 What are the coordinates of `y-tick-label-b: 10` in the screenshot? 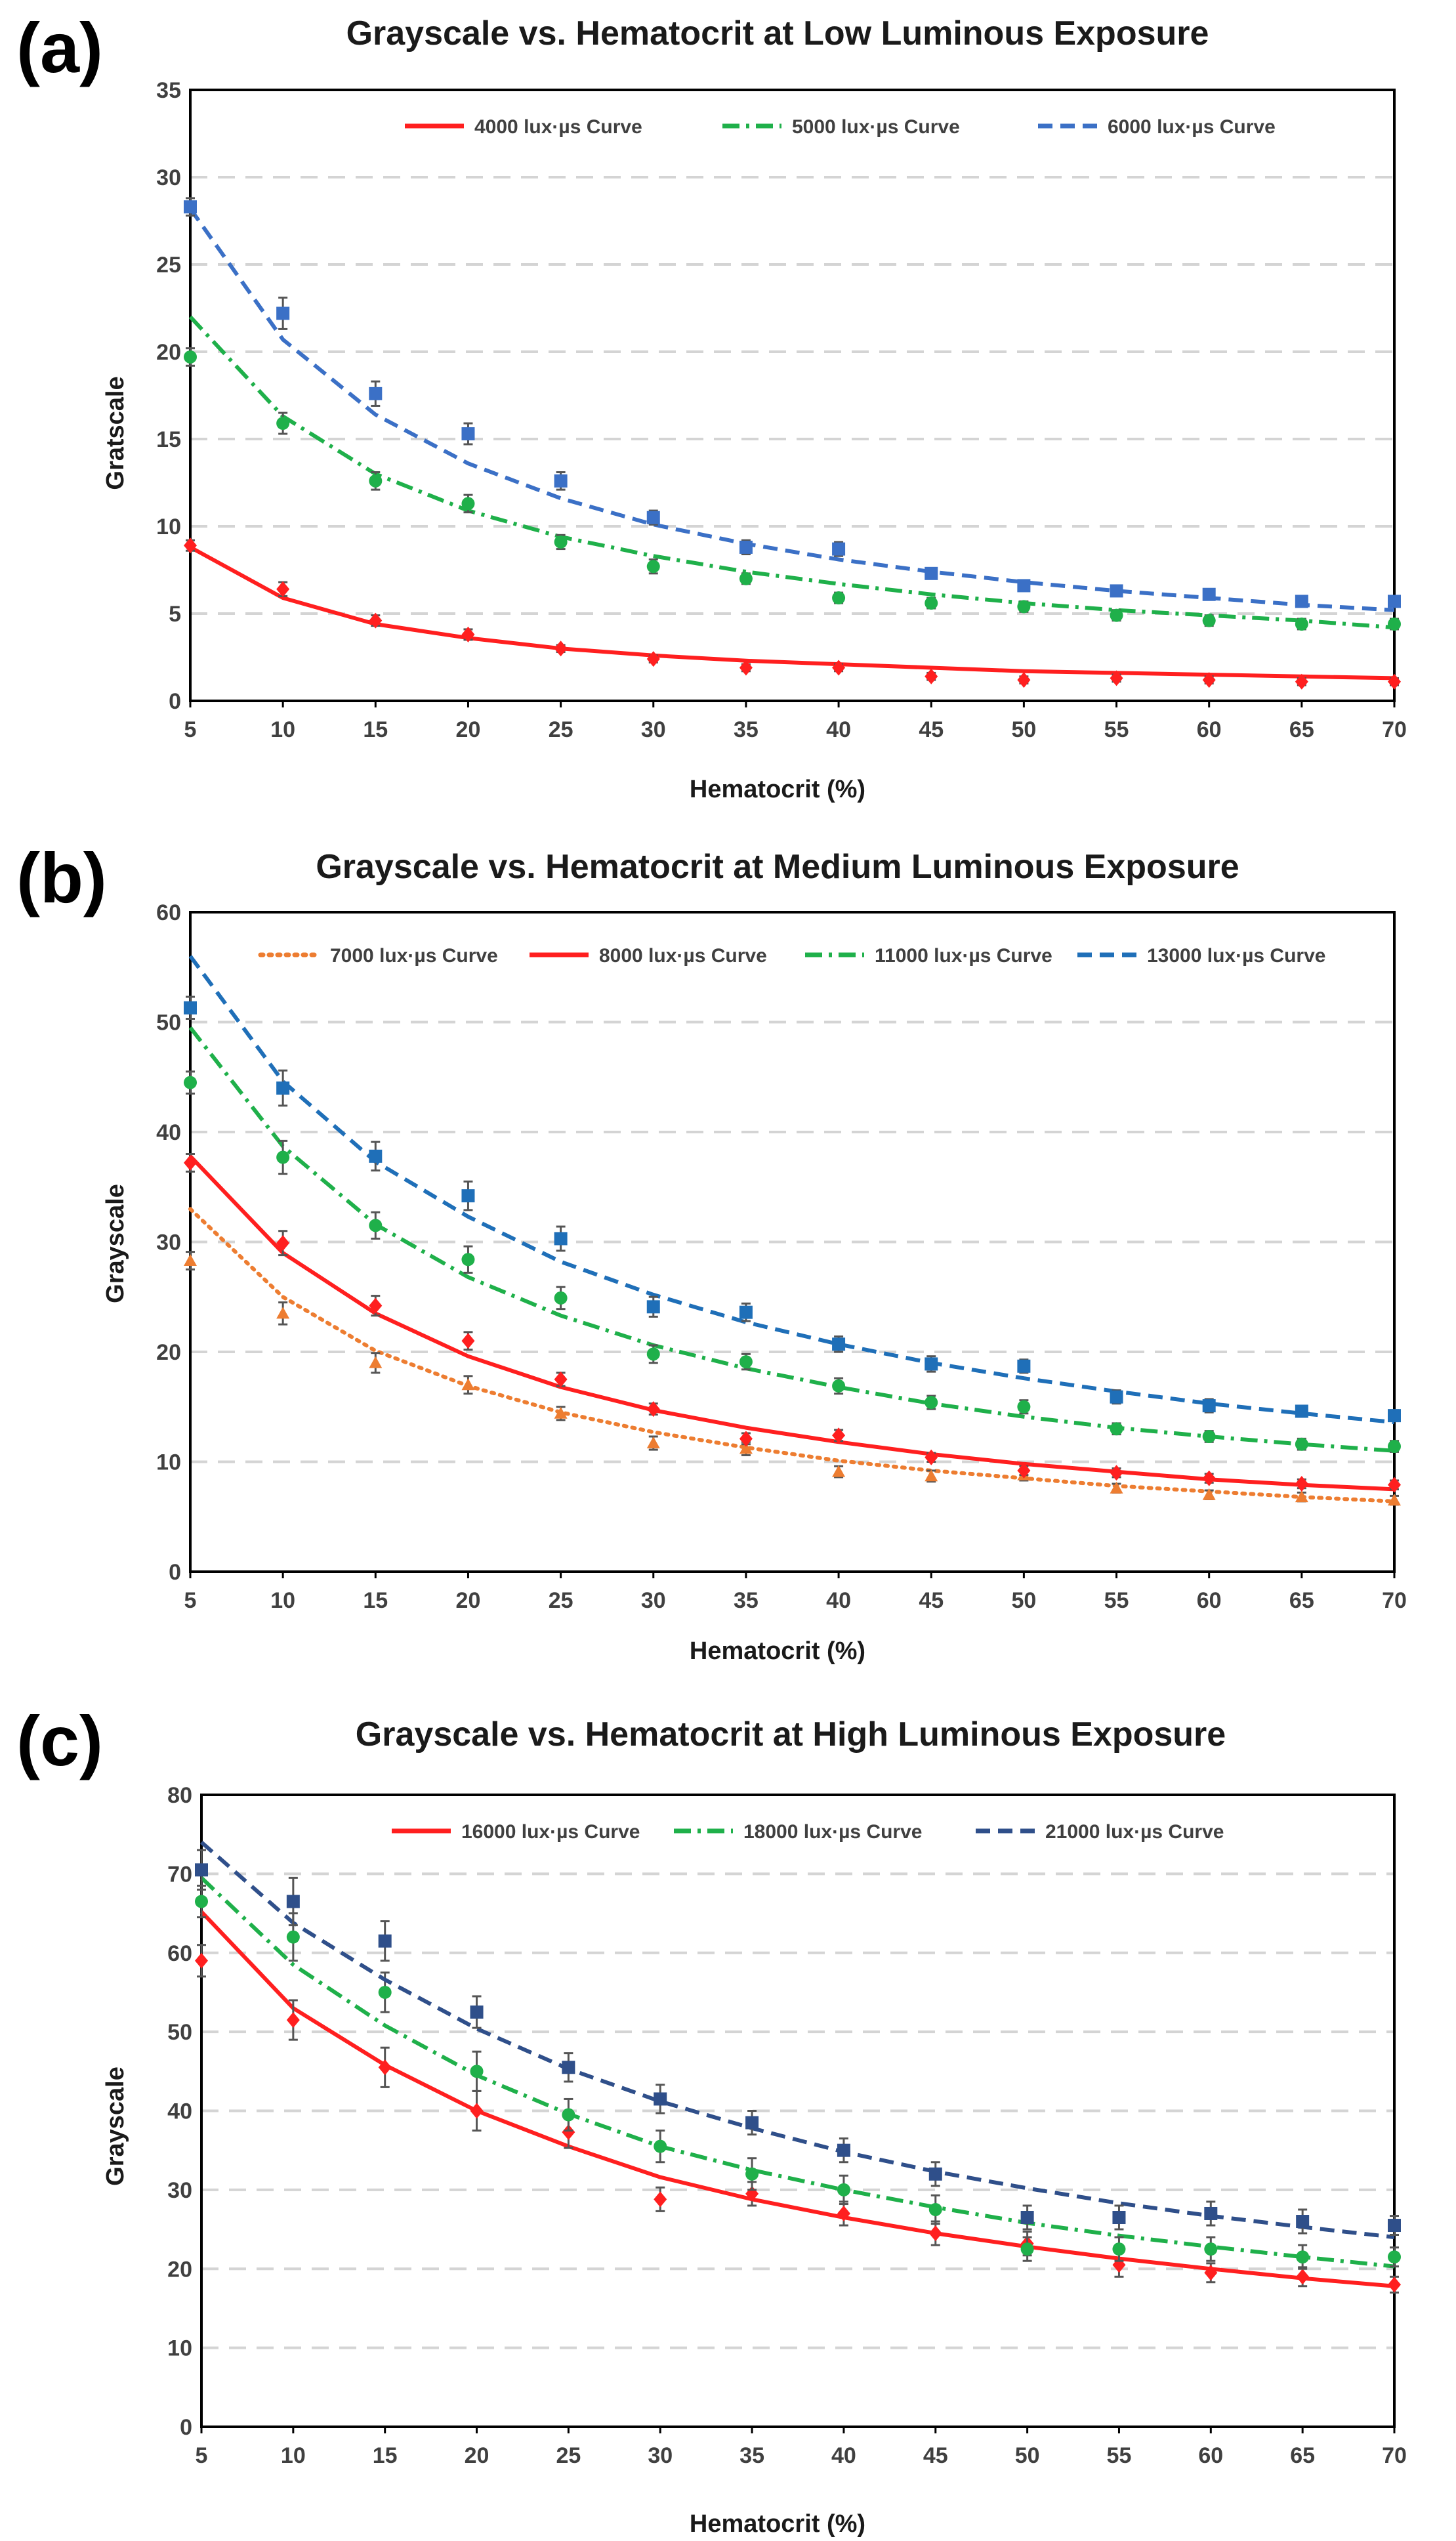 It's located at (168, 1462).